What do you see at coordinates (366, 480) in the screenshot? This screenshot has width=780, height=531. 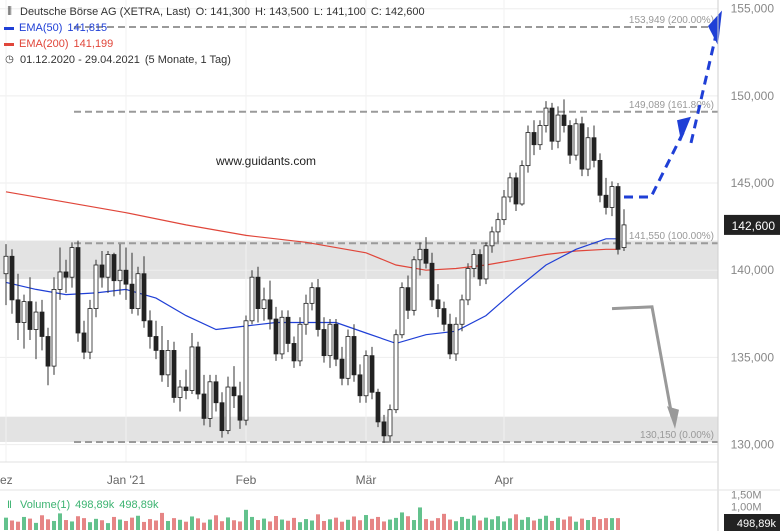 I see `time-tick-label: Mär` at bounding box center [366, 480].